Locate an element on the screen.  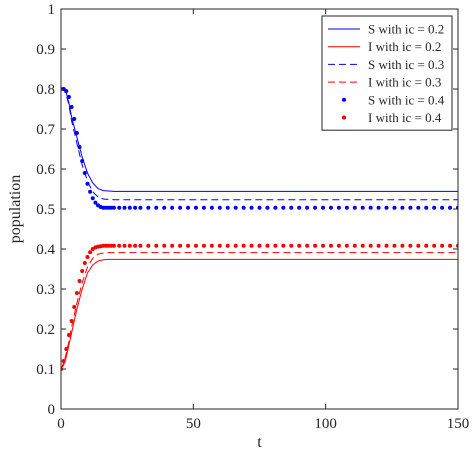
y-tick-label: 0.2 is located at coordinates (45, 330).